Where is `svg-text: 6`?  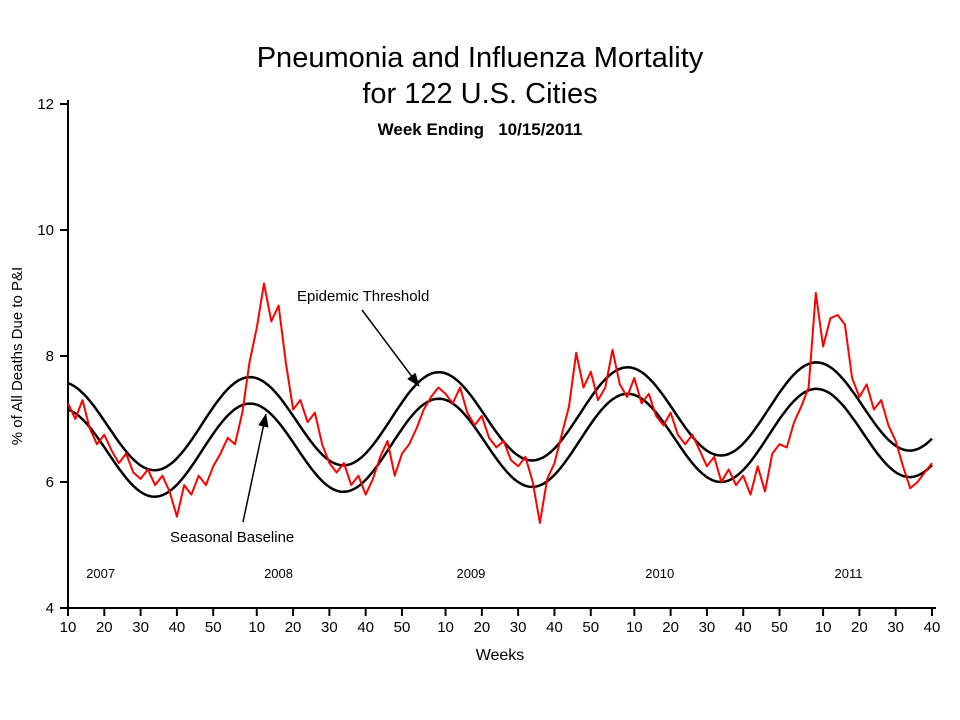 svg-text: 6 is located at coordinates (50, 482).